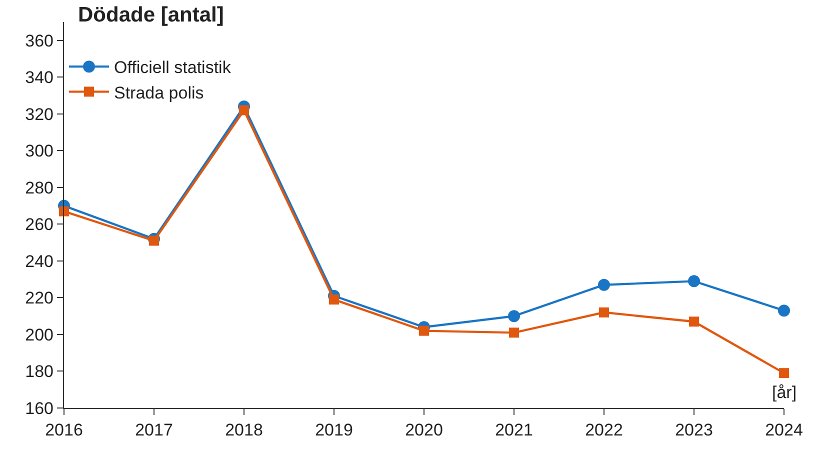  What do you see at coordinates (784, 392) in the screenshot?
I see `x-axis-title: [år]` at bounding box center [784, 392].